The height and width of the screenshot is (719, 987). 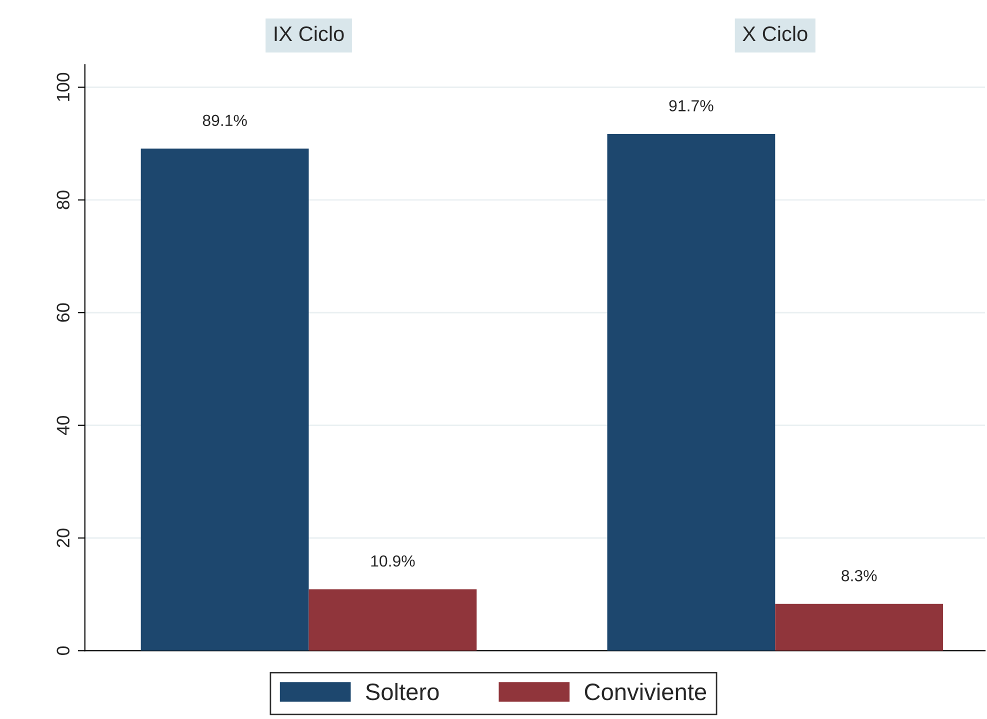 What do you see at coordinates (63, 425) in the screenshot?
I see `y-tick-label: 40` at bounding box center [63, 425].